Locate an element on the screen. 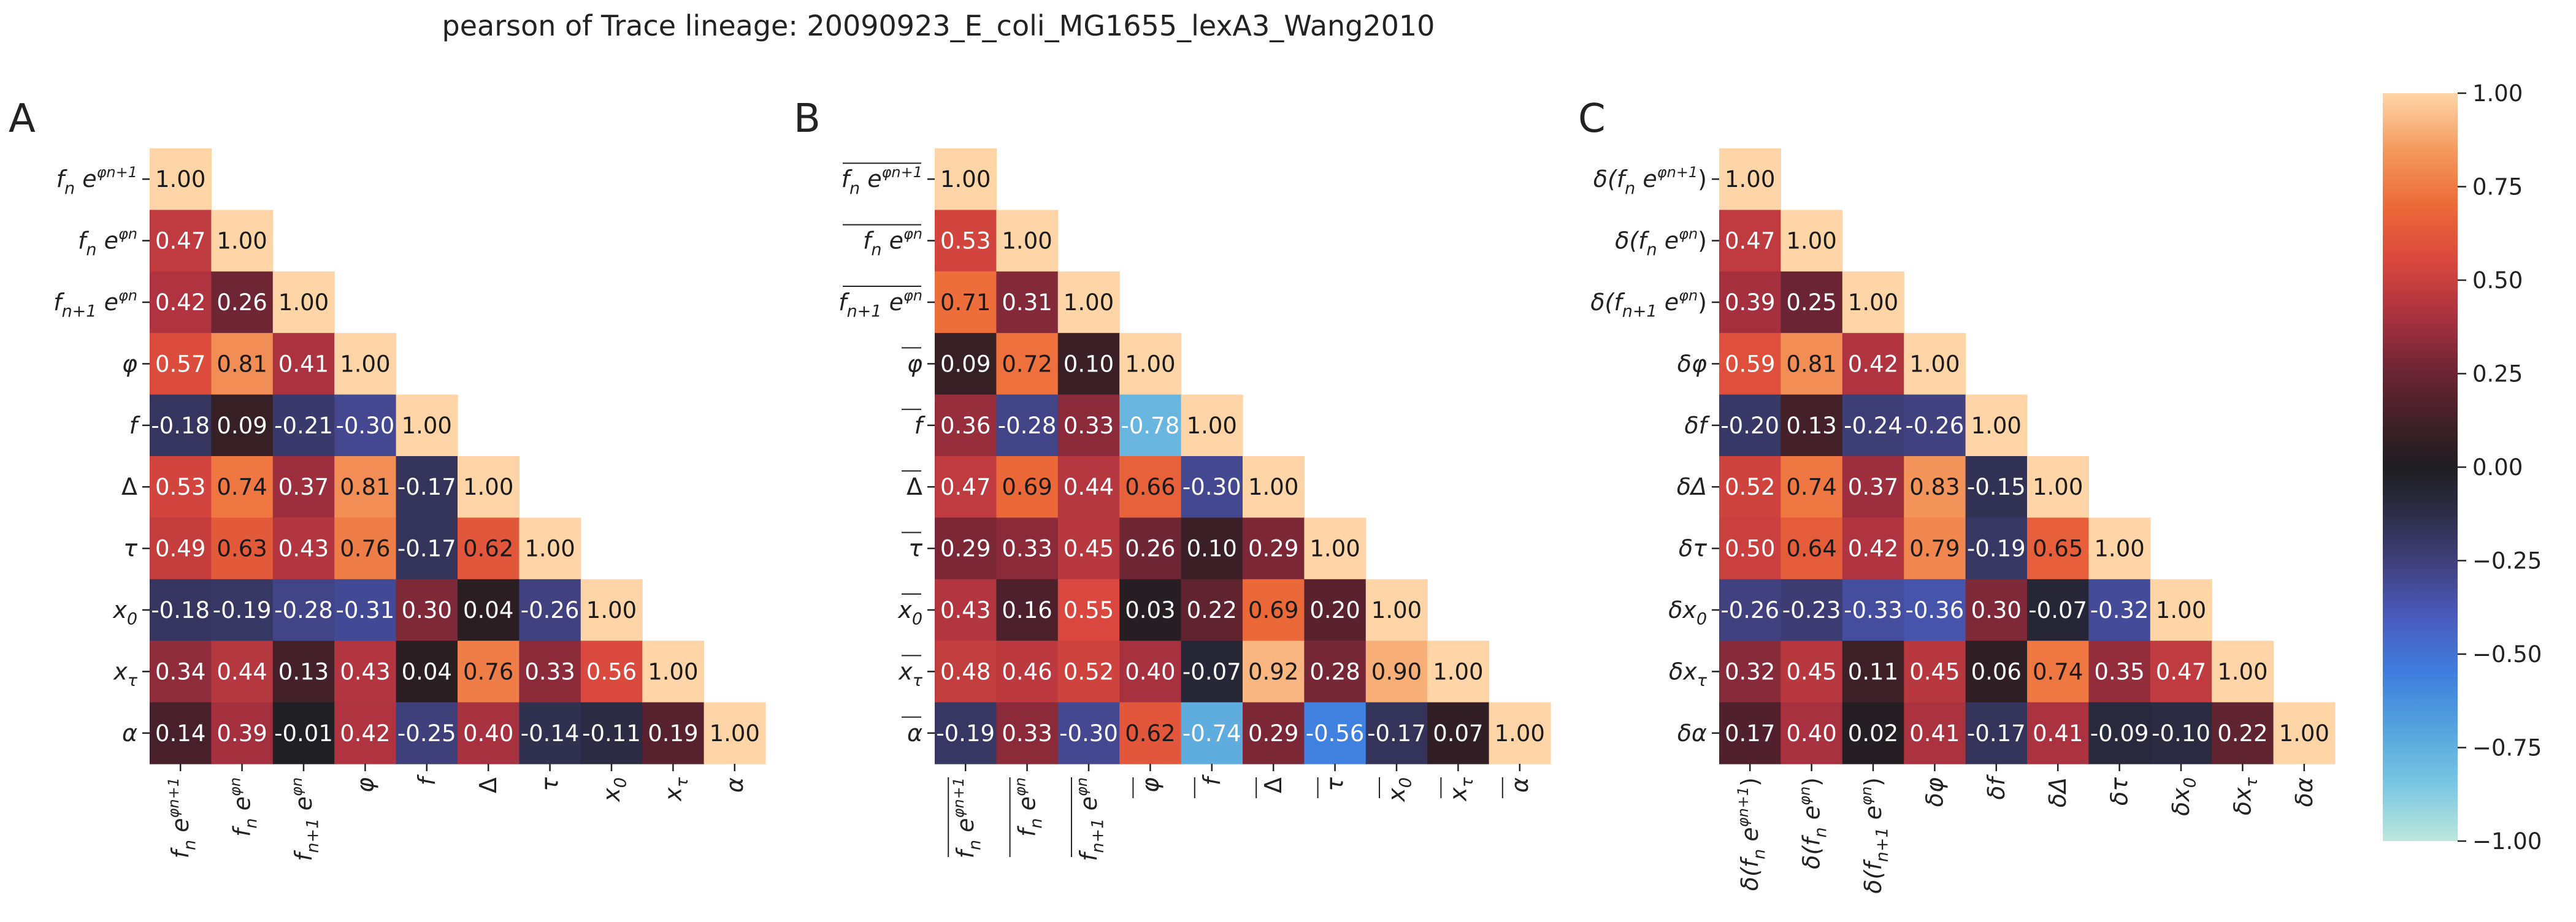 The width and height of the screenshot is (2576, 922). y-tick-label: δx0​ is located at coordinates (1687, 612).